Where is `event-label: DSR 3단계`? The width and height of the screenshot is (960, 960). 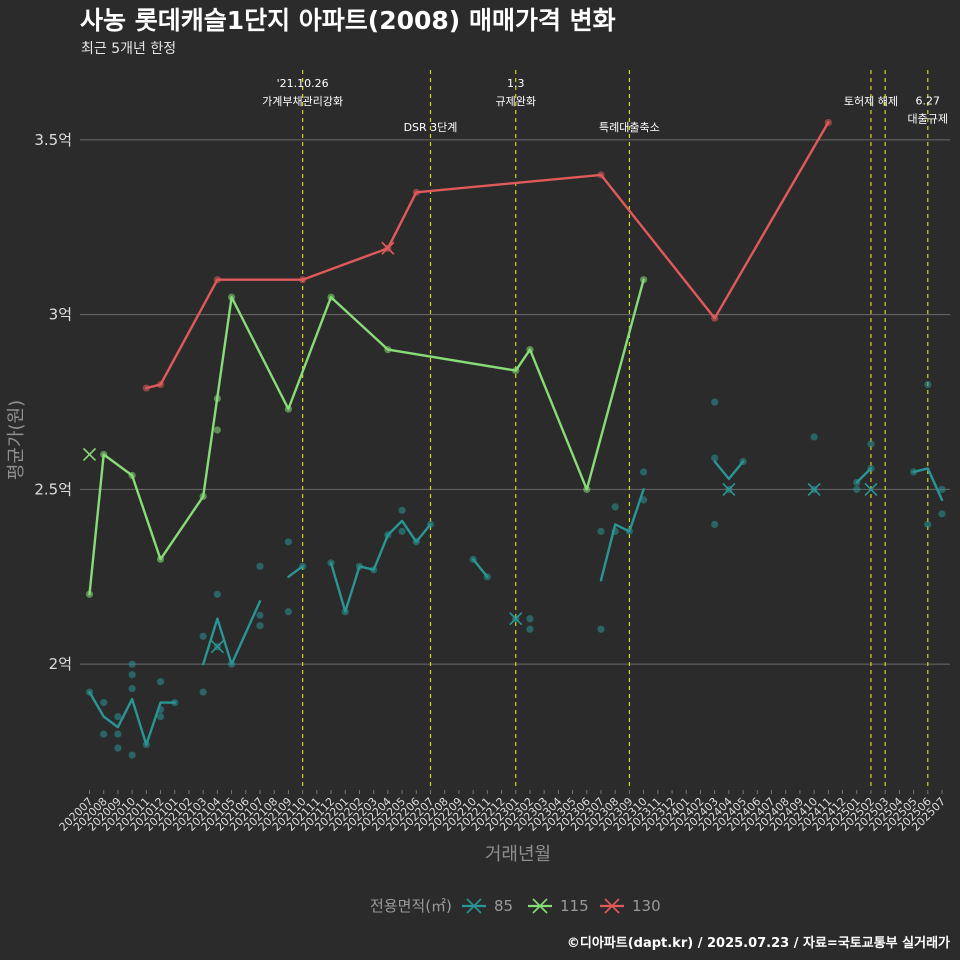
event-label: DSR 3단계 is located at coordinates (431, 127).